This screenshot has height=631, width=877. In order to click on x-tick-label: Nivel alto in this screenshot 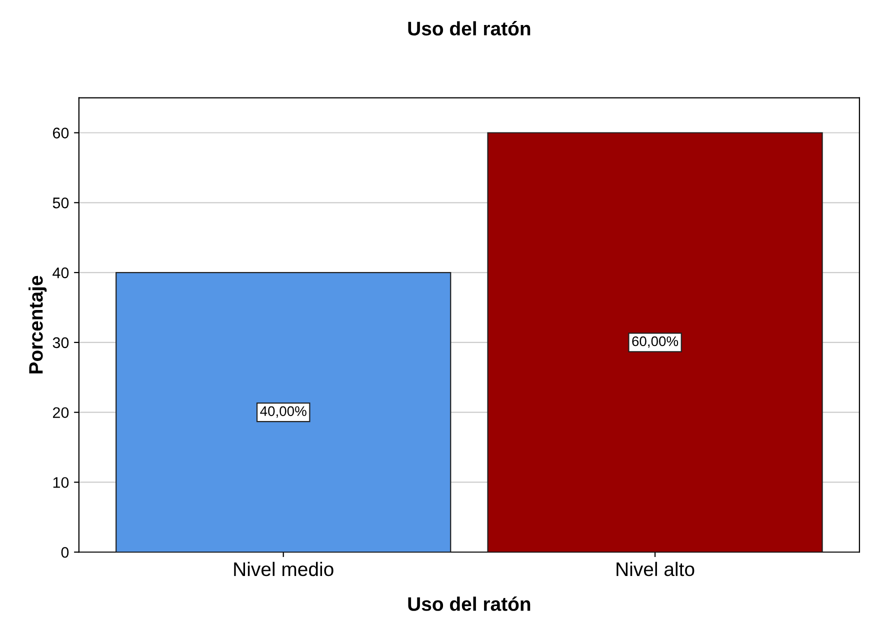, I will do `click(655, 569)`.